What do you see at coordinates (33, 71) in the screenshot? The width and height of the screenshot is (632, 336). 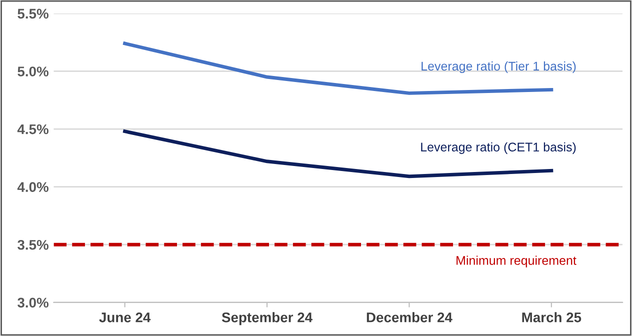 I see `y-tick-label: 5.0%` at bounding box center [33, 71].